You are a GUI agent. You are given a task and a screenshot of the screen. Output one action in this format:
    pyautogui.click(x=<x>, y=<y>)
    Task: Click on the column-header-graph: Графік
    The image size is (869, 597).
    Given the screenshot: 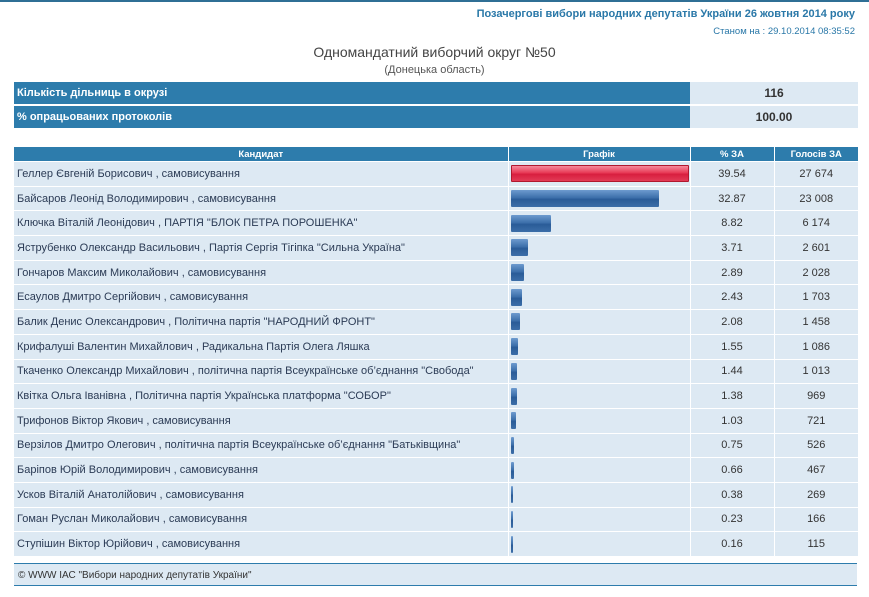 What is the action you would take?
    pyautogui.click(x=598, y=154)
    